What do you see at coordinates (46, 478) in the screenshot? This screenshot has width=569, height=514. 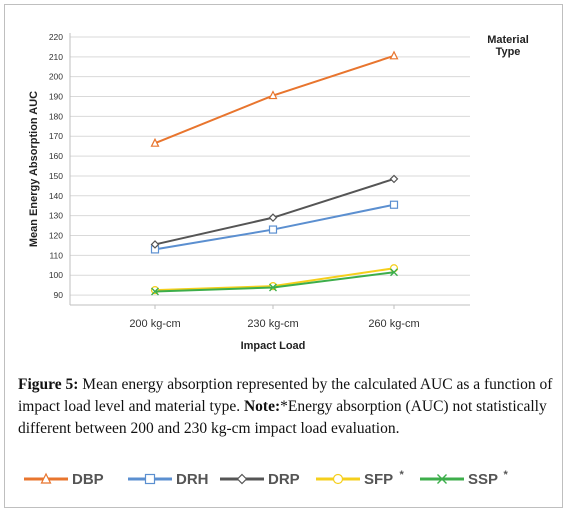 I see `legend-marker-dbp` at bounding box center [46, 478].